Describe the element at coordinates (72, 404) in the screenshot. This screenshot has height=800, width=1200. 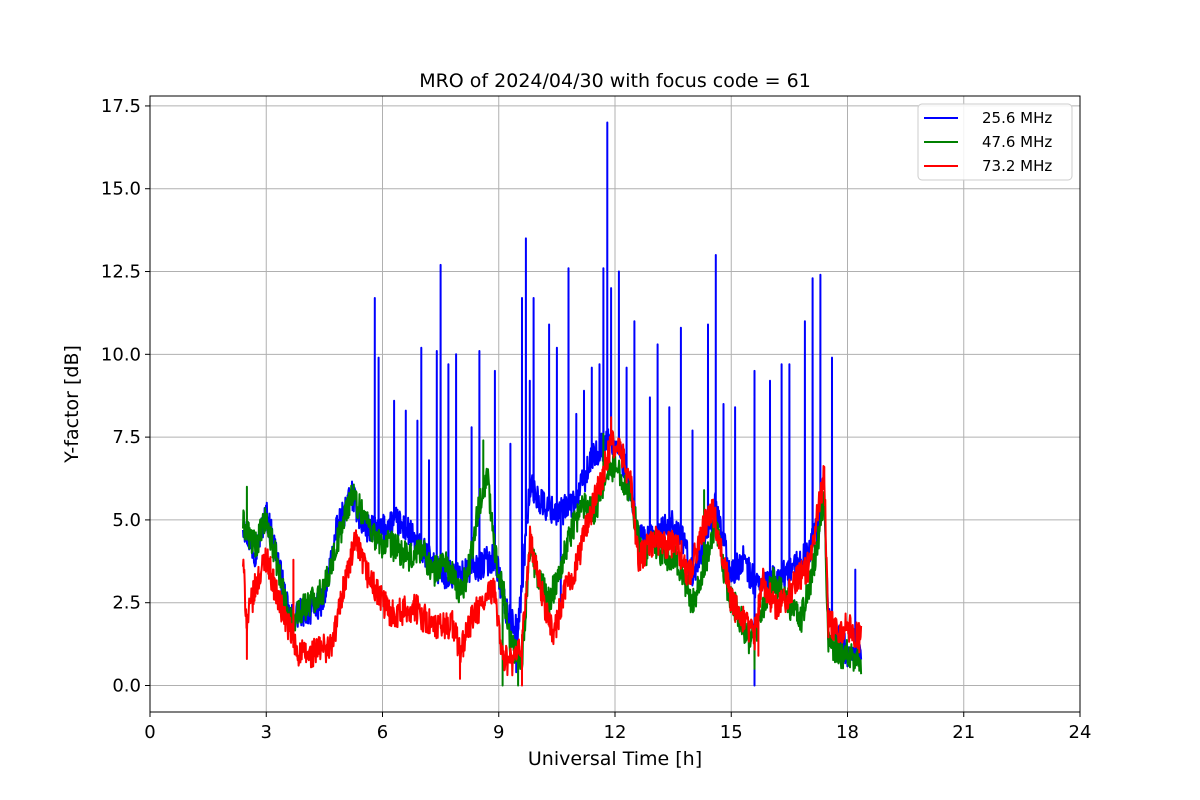
I see `y-axis-title: Y-factor [dB]` at that location.